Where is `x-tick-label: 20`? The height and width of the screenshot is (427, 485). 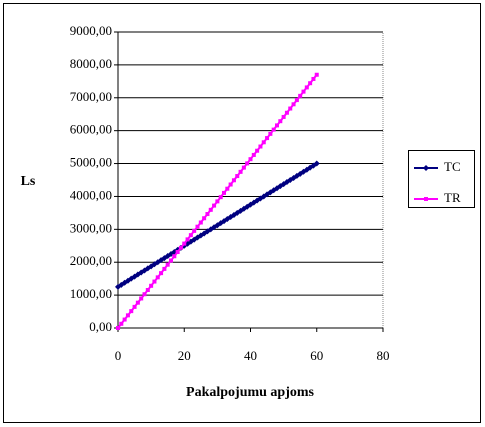 x-tick-label: 20 is located at coordinates (184, 355).